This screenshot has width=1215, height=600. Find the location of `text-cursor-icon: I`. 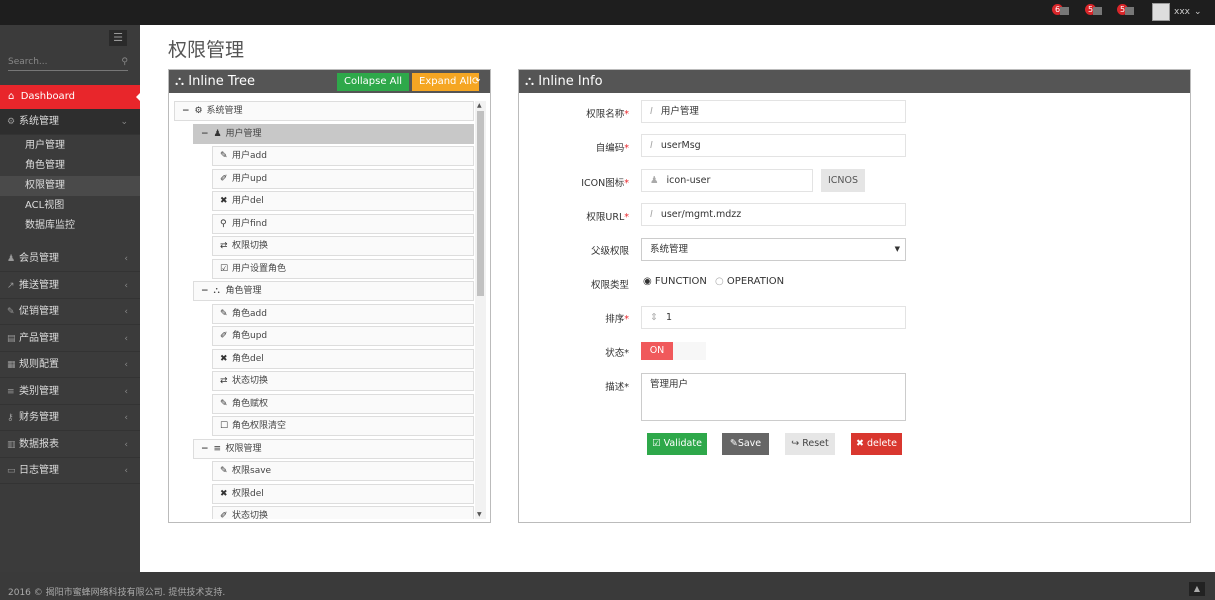

text-cursor-icon: I is located at coordinates (651, 145).